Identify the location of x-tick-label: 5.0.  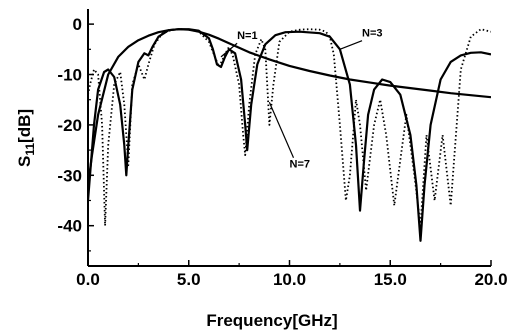
(189, 279).